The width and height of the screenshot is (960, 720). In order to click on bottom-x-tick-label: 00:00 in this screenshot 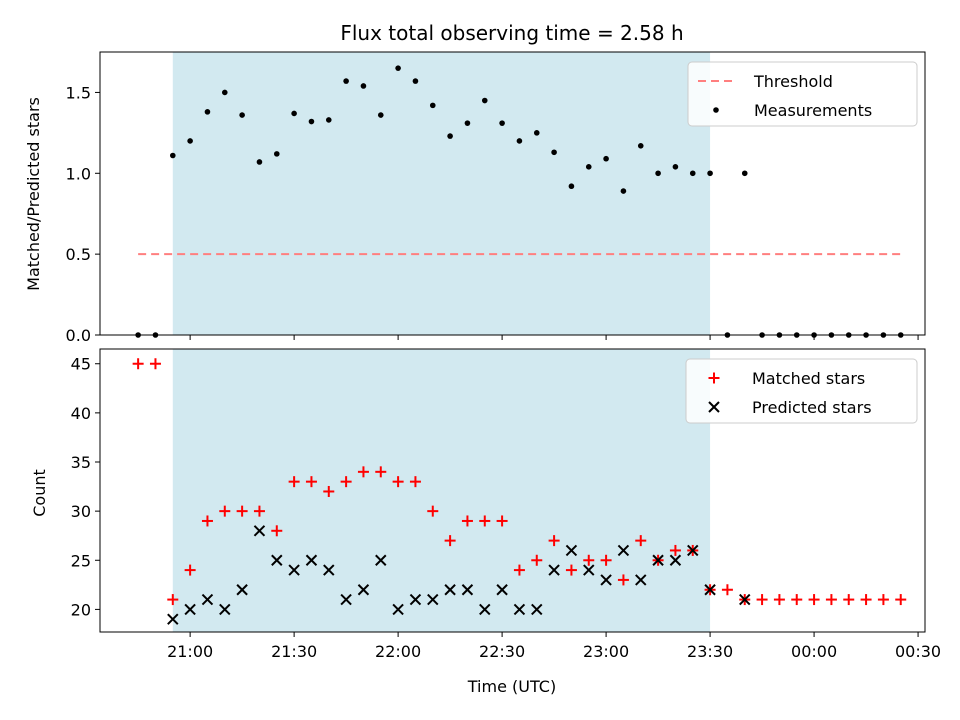, I will do `click(814, 651)`.